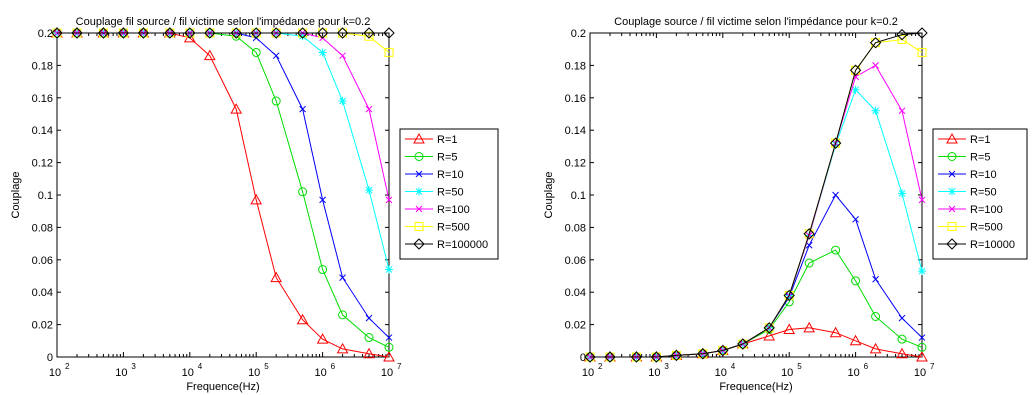  Describe the element at coordinates (575, 293) in the screenshot. I see `y-tick-label: 0.04` at that location.